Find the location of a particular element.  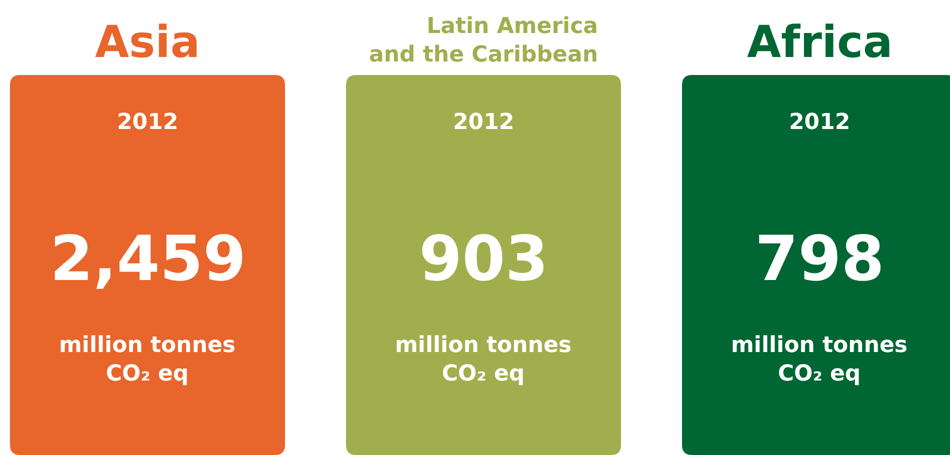

category-label: Asia is located at coordinates (147, 42).